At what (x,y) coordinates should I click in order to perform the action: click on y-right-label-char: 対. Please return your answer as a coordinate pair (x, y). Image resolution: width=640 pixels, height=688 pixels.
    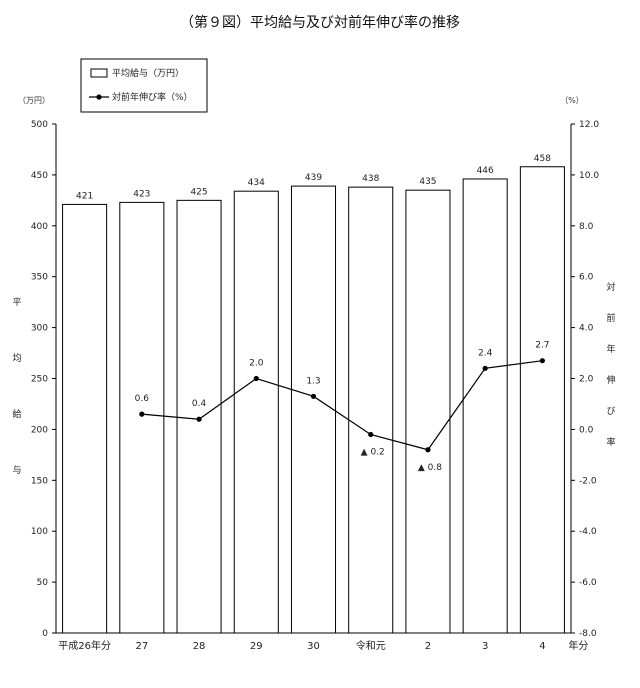
    Looking at the image, I should click on (610, 287).